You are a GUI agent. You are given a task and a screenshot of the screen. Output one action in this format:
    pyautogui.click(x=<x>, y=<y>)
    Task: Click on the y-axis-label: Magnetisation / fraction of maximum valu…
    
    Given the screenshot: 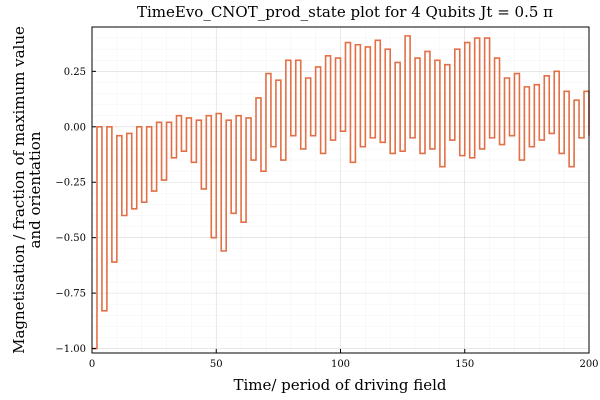 What is the action you would take?
    pyautogui.click(x=27, y=190)
    